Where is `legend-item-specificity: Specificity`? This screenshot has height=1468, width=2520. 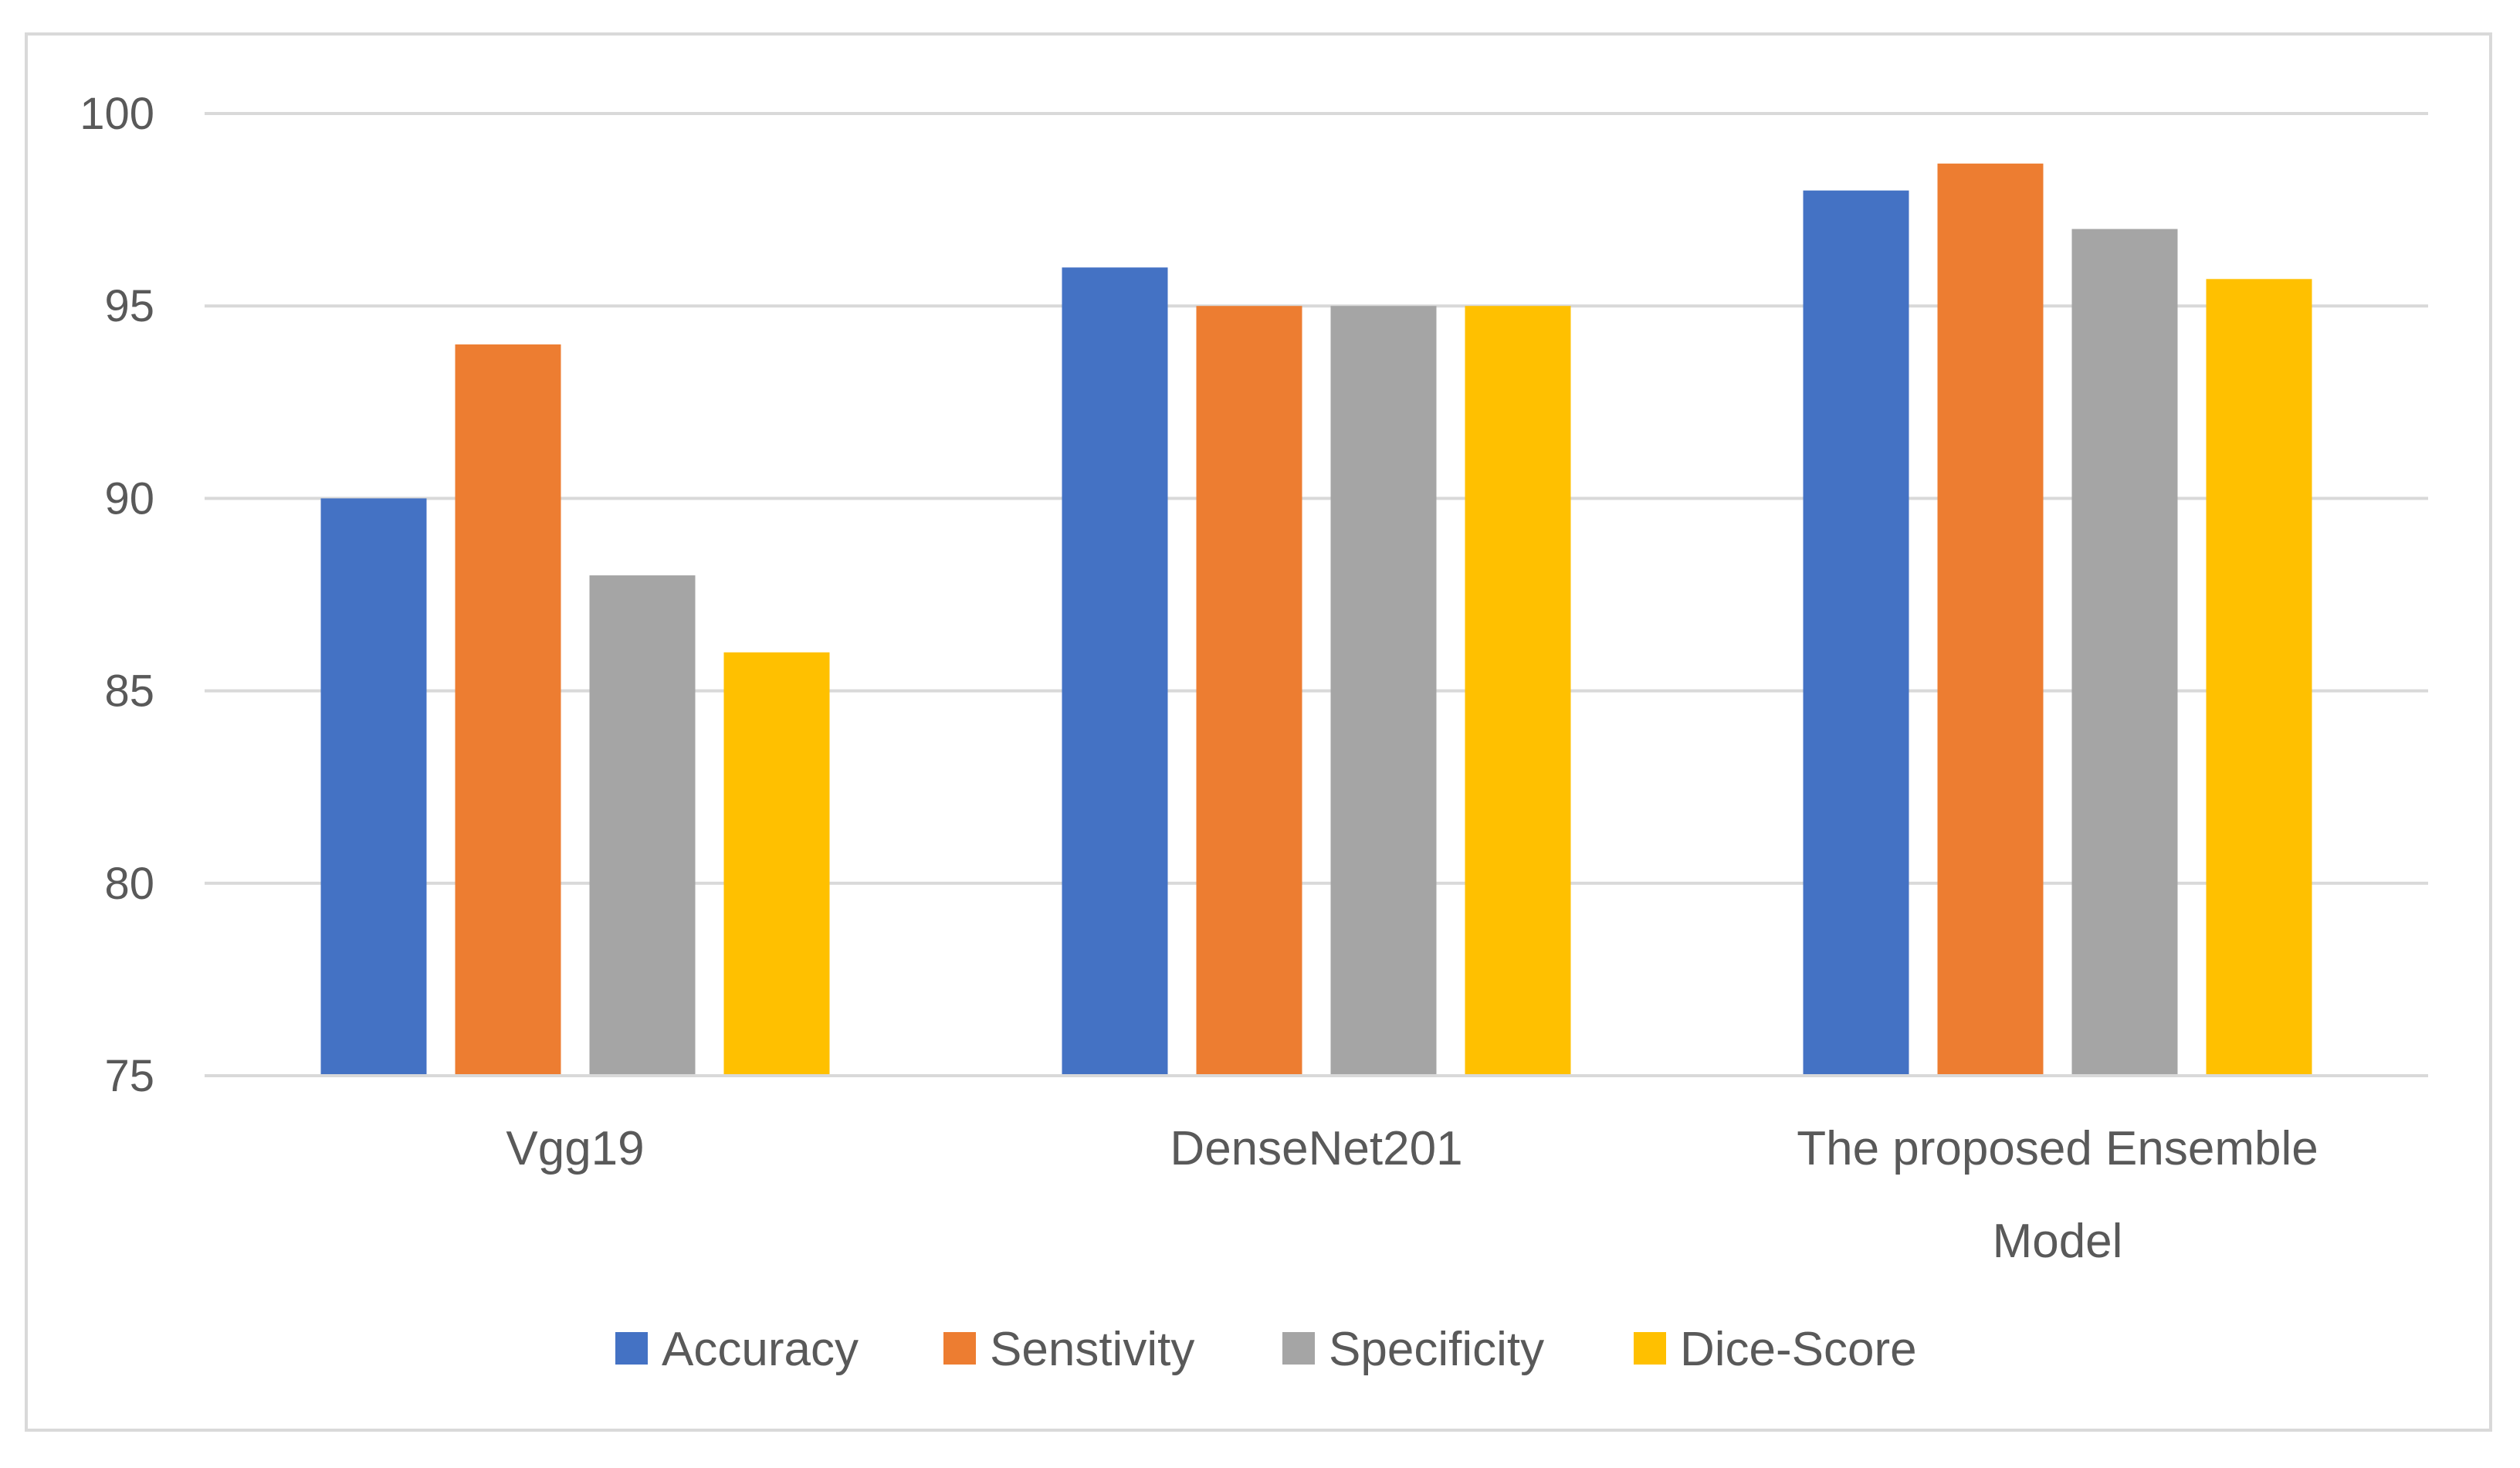 legend-item-specificity: Specificity is located at coordinates (1413, 1349).